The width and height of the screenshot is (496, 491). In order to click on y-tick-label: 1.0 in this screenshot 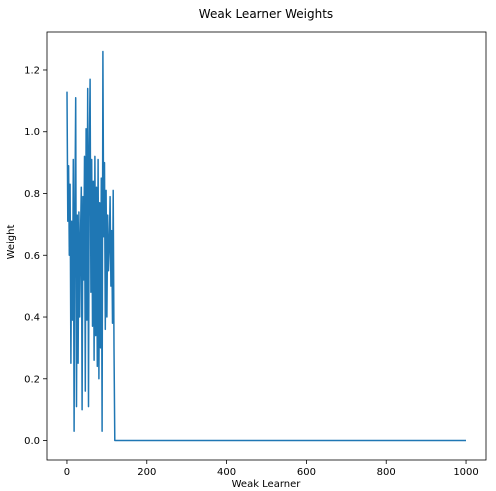, I will do `click(32, 132)`.